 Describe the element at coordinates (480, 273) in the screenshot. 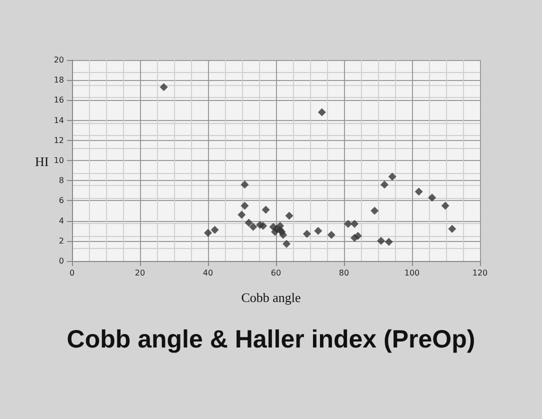

I see `x-tick-label: 120` at that location.